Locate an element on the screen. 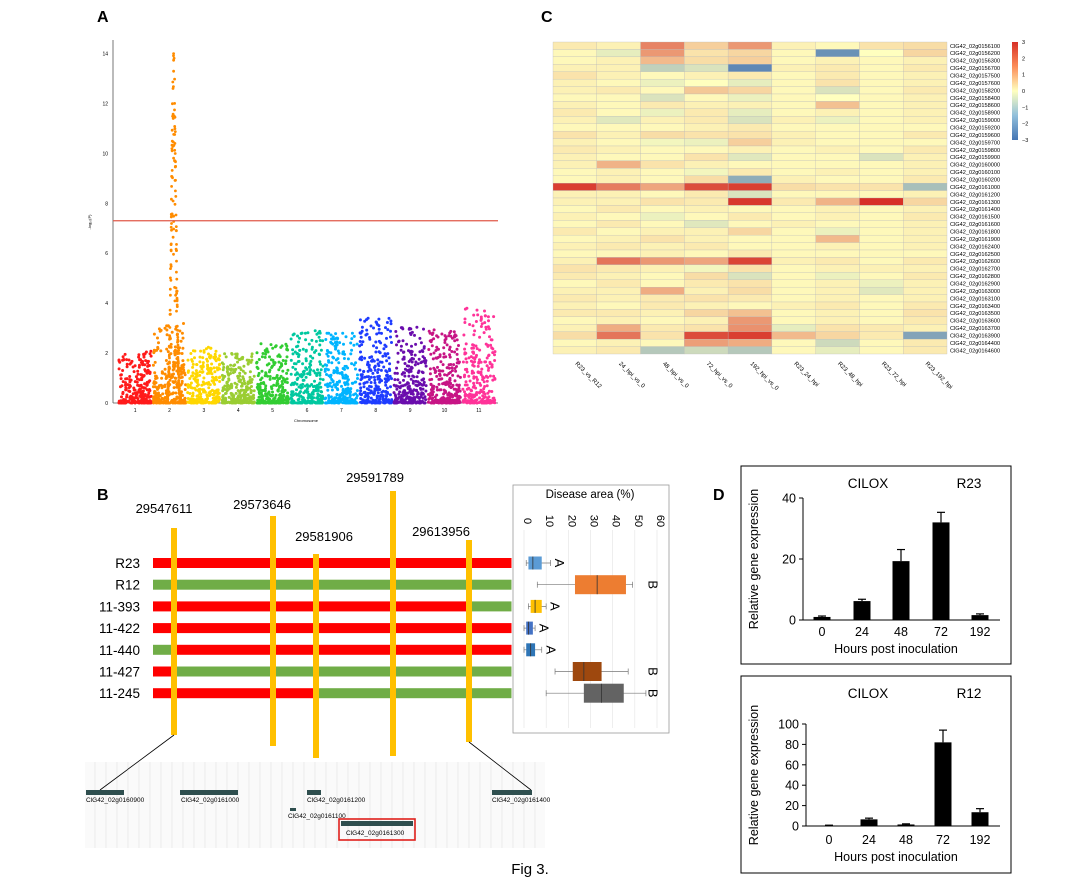 This screenshot has width=1080, height=882. heatmap-row-label: ClG42_02g0156200 is located at coordinates (975, 54).